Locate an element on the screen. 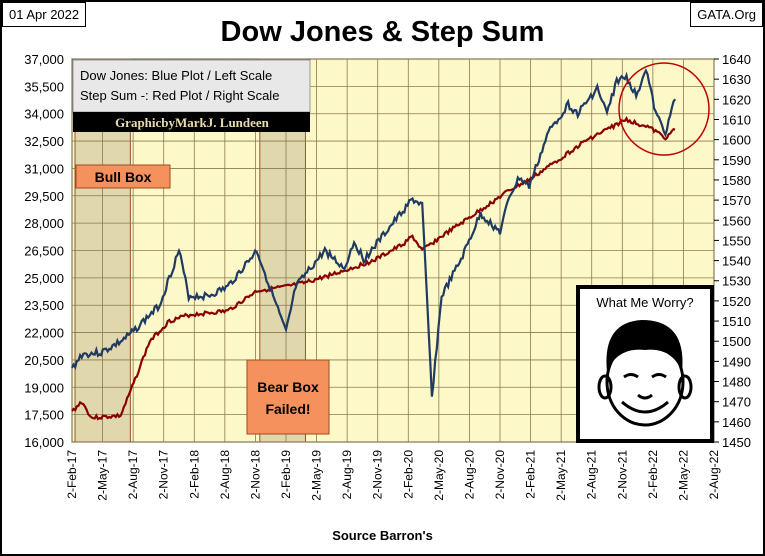 The width and height of the screenshot is (765, 556). left-tick-label: 19,000 is located at coordinates (44, 387).